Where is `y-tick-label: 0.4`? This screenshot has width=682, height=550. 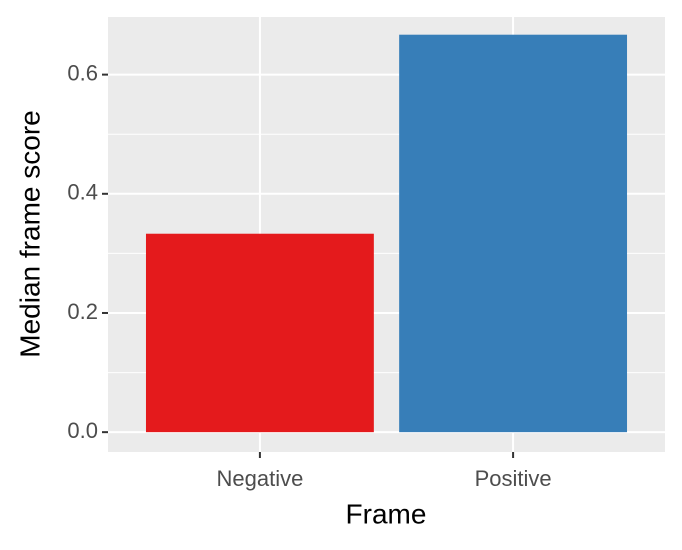 y-tick-label: 0.4 is located at coordinates (82, 192).